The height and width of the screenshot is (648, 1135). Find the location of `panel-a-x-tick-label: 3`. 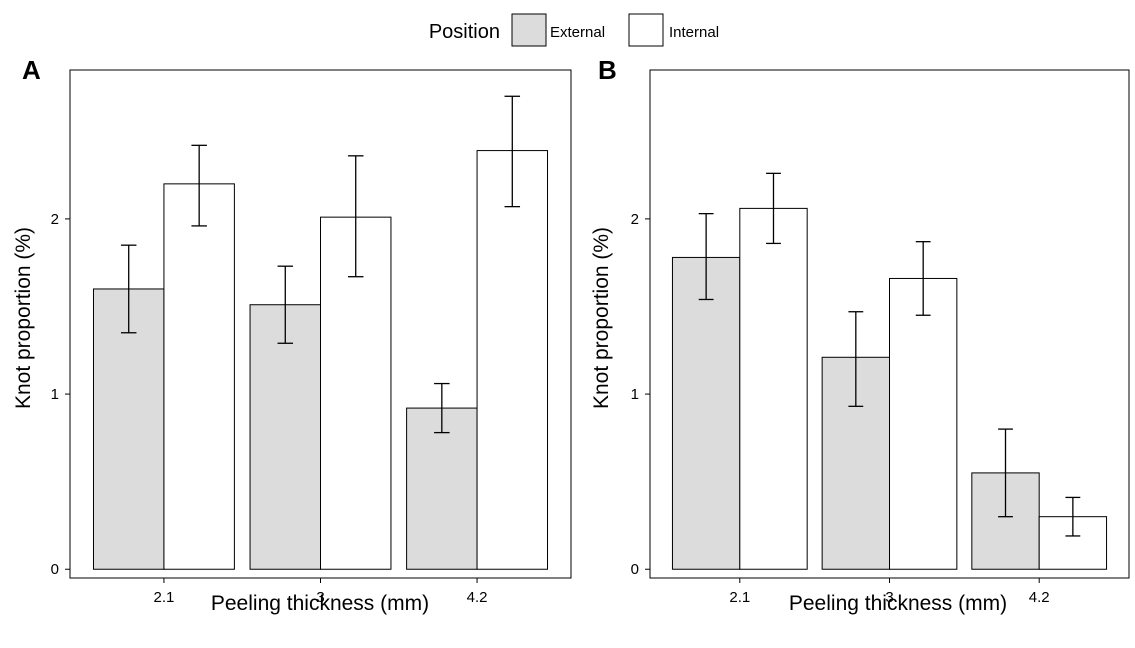

panel-a-x-tick-label: 3 is located at coordinates (320, 597).